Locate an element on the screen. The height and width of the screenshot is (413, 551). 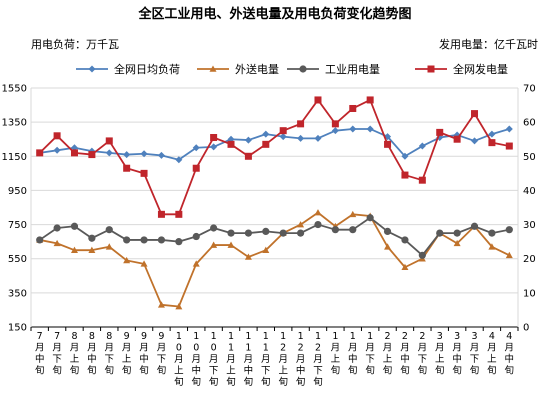
category-label: 9 月下旬 is located at coordinates (162, 354).